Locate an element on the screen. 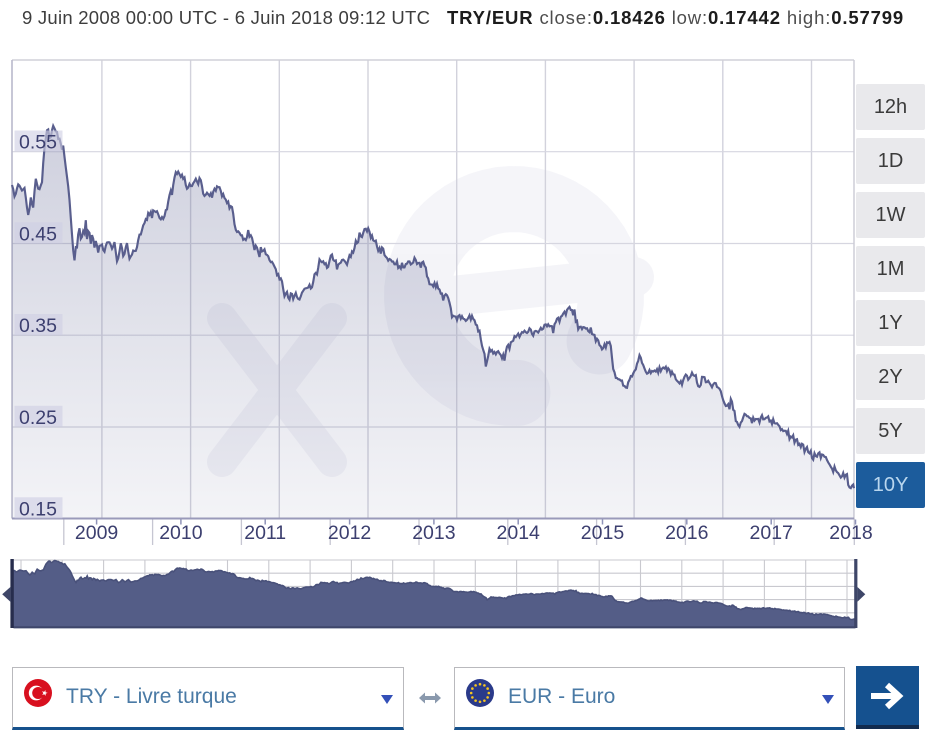  svg-text: 0.15 is located at coordinates (38, 509).